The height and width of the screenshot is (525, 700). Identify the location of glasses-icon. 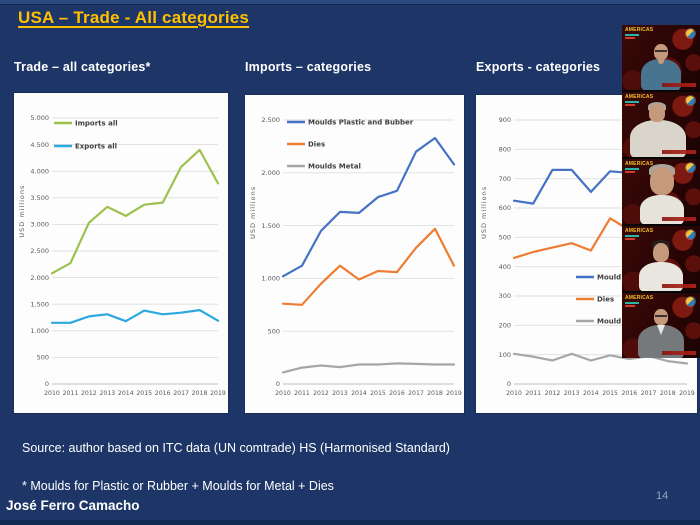
(661, 316).